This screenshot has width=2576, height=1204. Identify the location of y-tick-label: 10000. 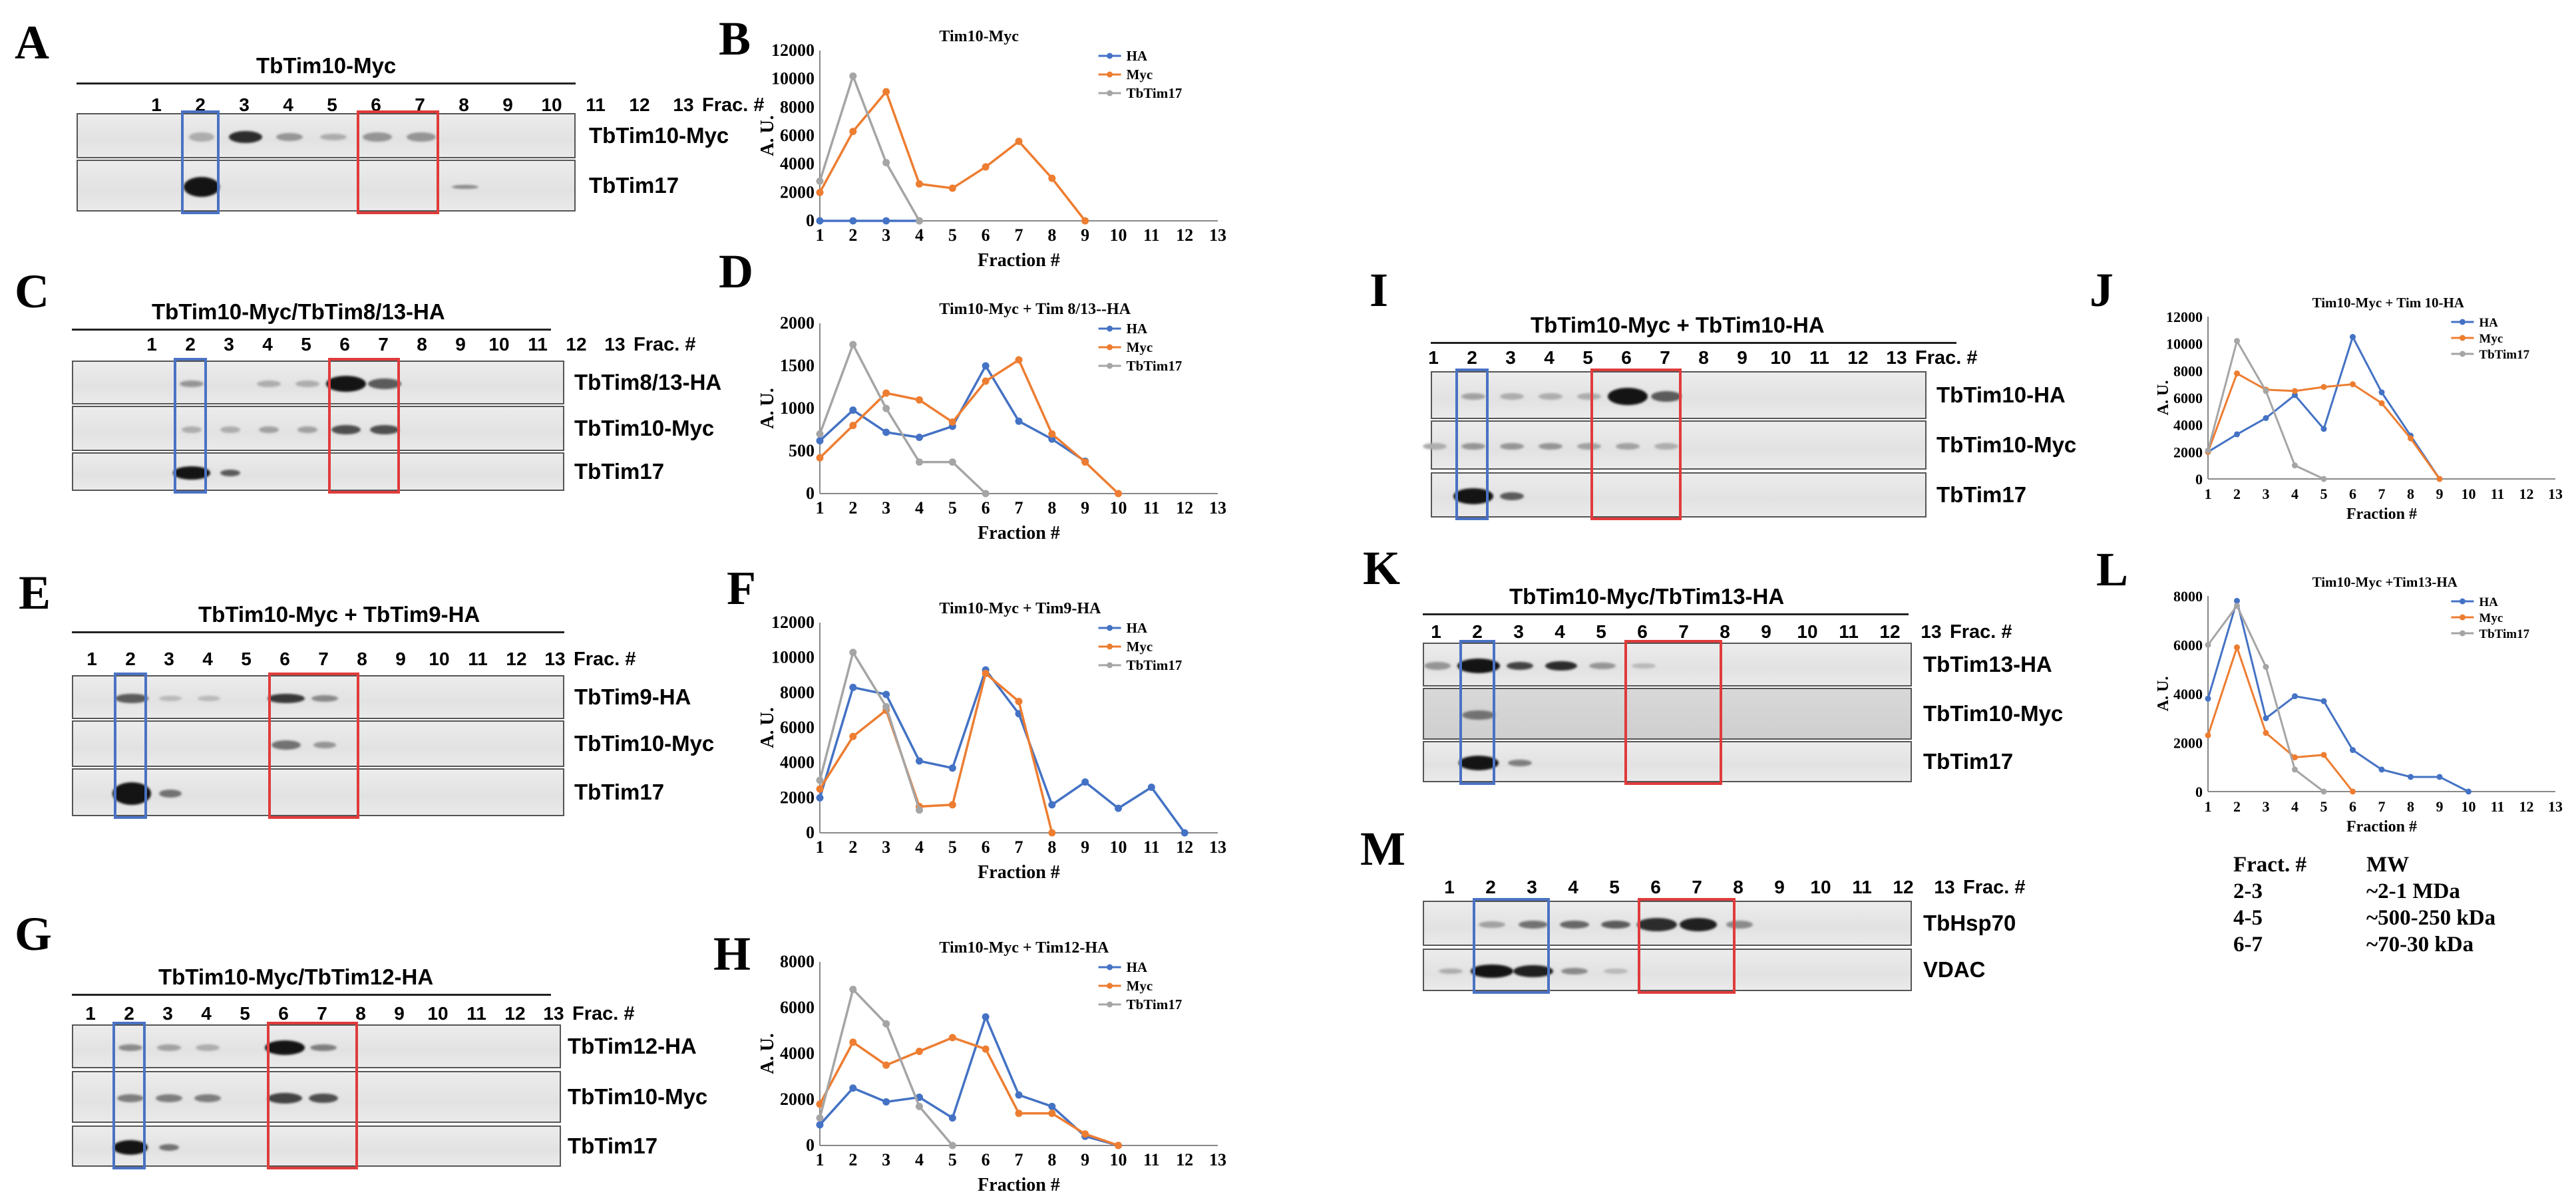
(793, 657).